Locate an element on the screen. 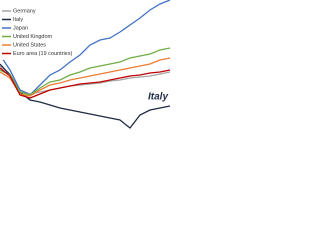 This screenshot has height=240, width=320. legend-label: Italy is located at coordinates (18, 20).